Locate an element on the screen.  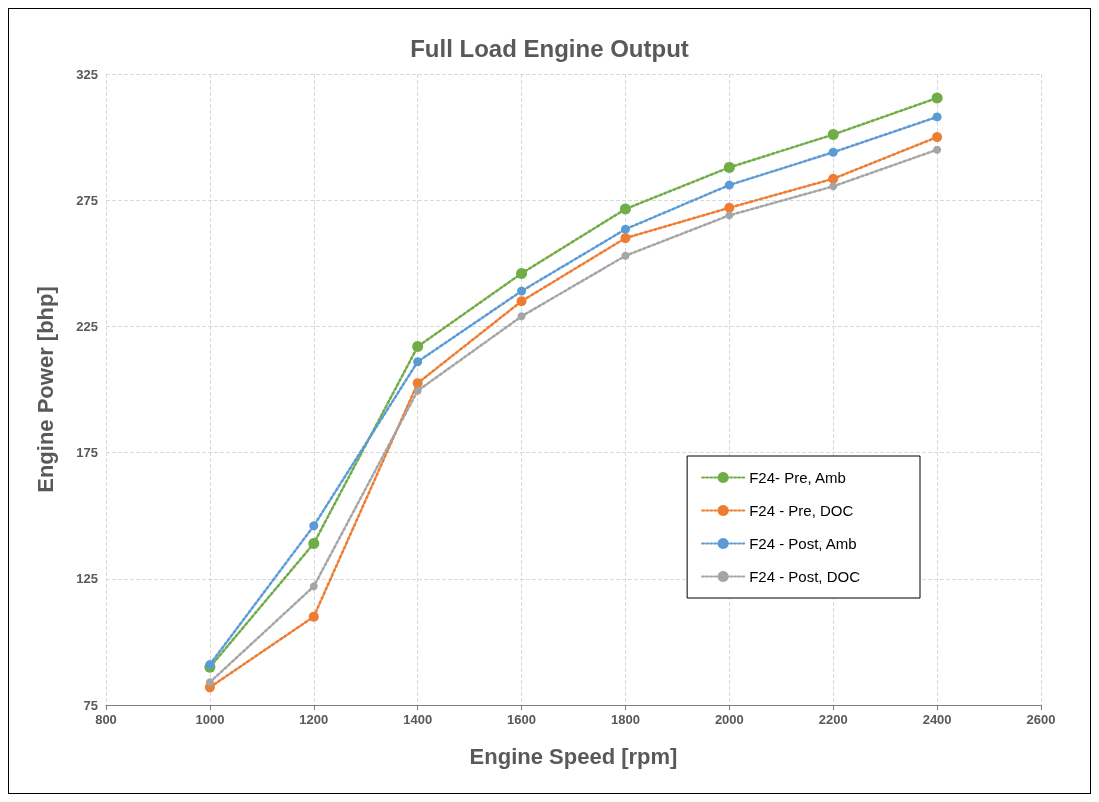
y-tick-label: 275 is located at coordinates (87, 200).